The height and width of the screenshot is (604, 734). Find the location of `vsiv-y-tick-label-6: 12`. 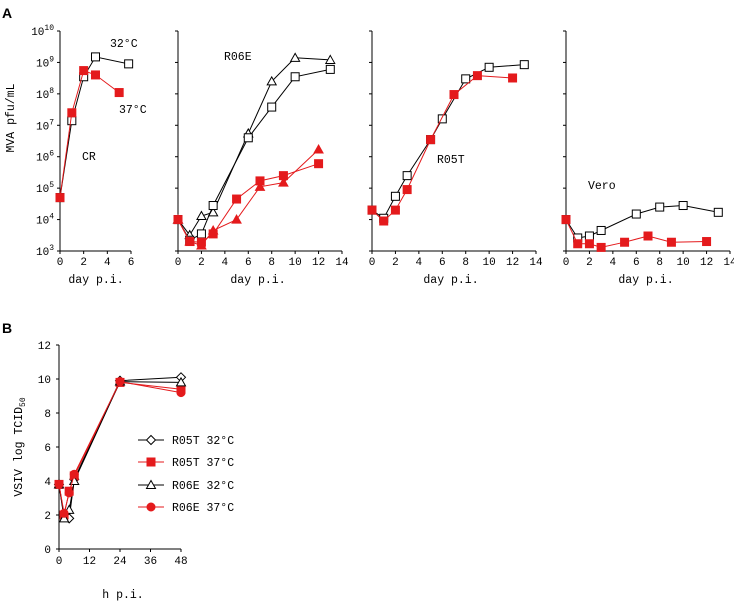

vsiv-y-tick-label-6: 12 is located at coordinates (44, 347).